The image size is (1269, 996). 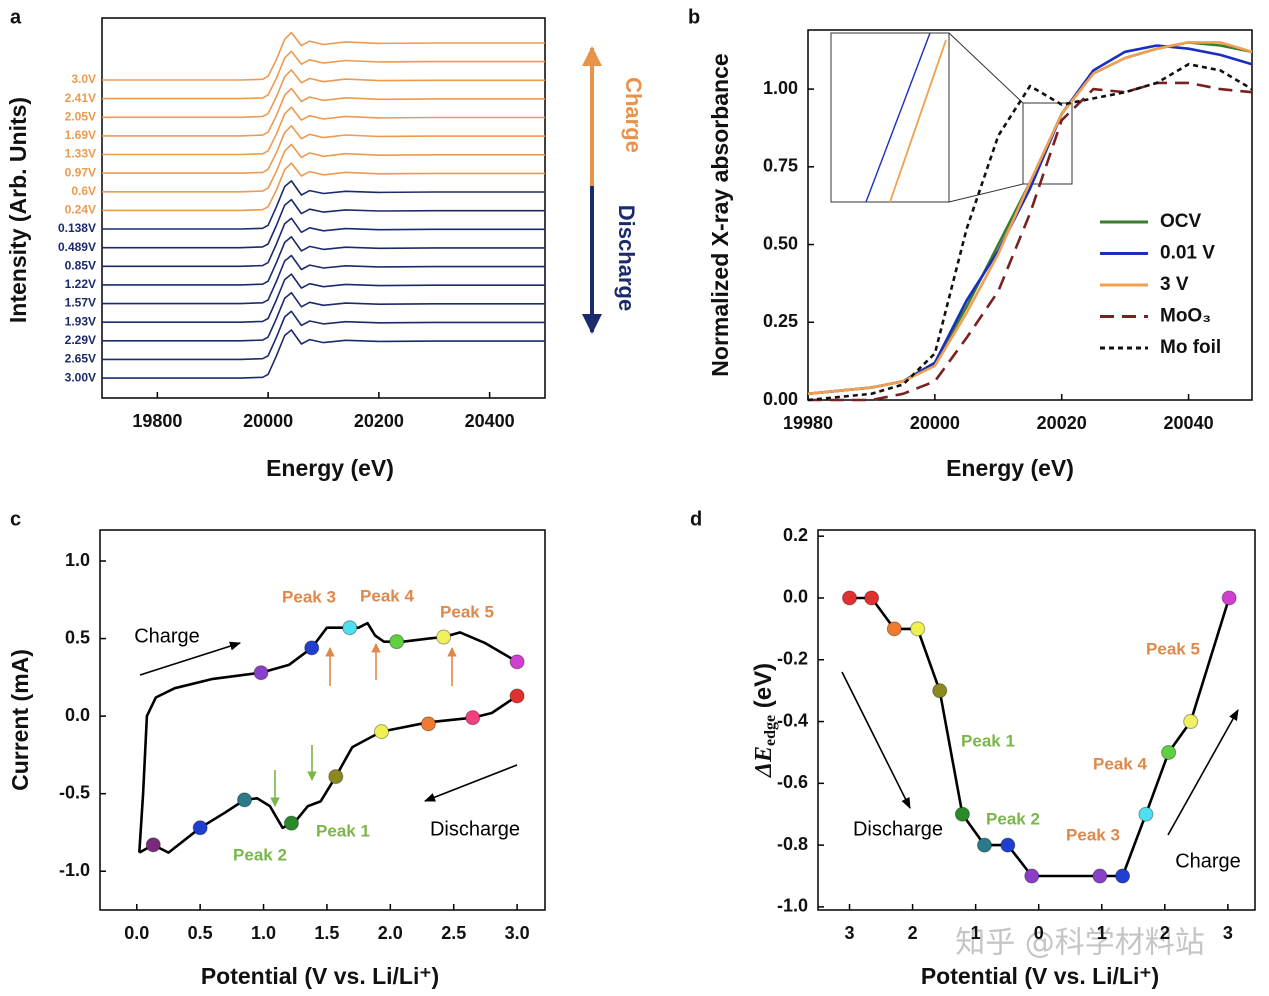 What do you see at coordinates (80, 172) in the screenshot?
I see `series-label: 0.97V` at bounding box center [80, 172].